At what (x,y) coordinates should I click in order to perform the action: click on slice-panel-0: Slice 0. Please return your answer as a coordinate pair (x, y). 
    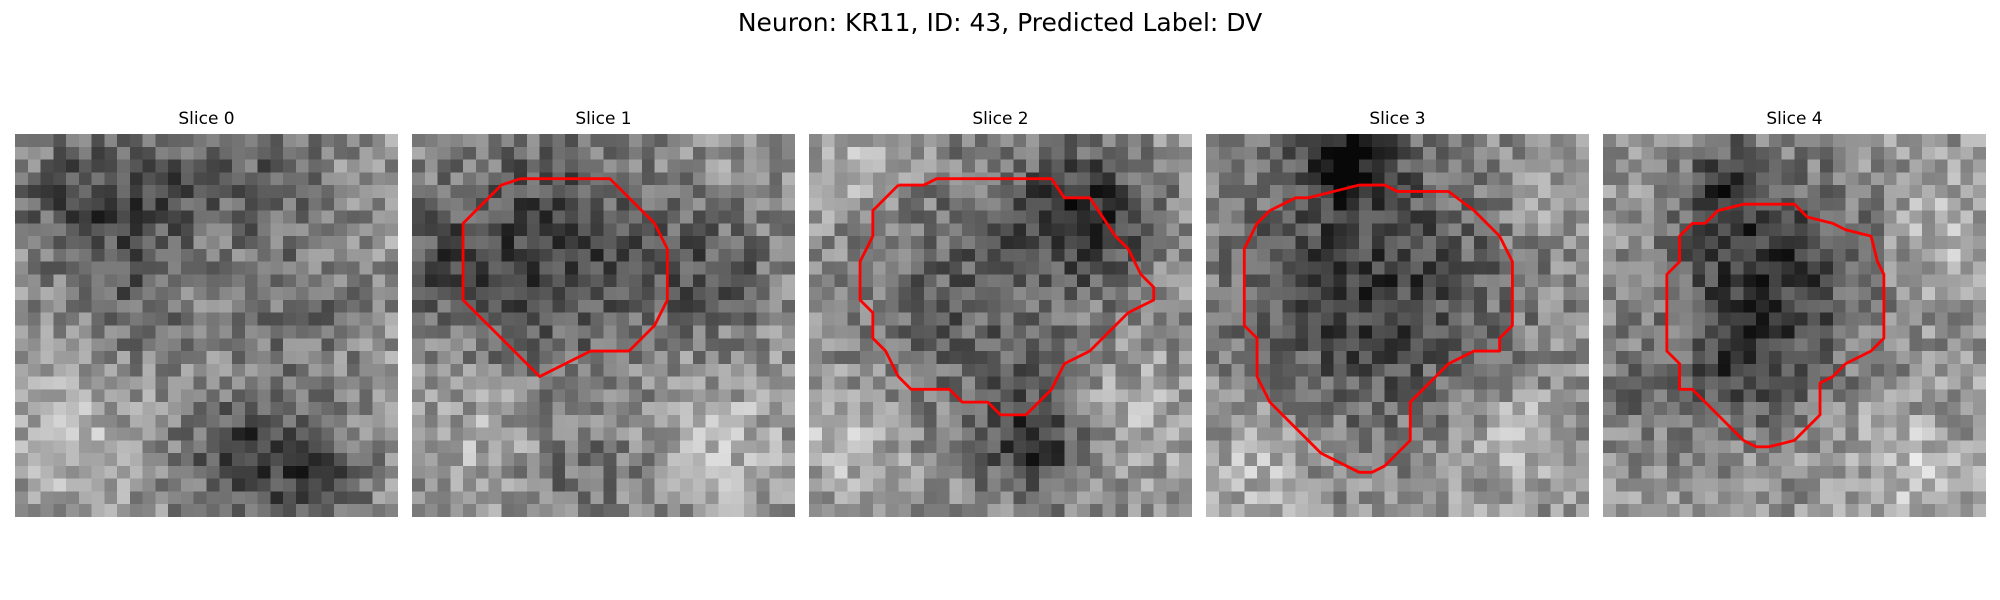
    Looking at the image, I should click on (206, 314).